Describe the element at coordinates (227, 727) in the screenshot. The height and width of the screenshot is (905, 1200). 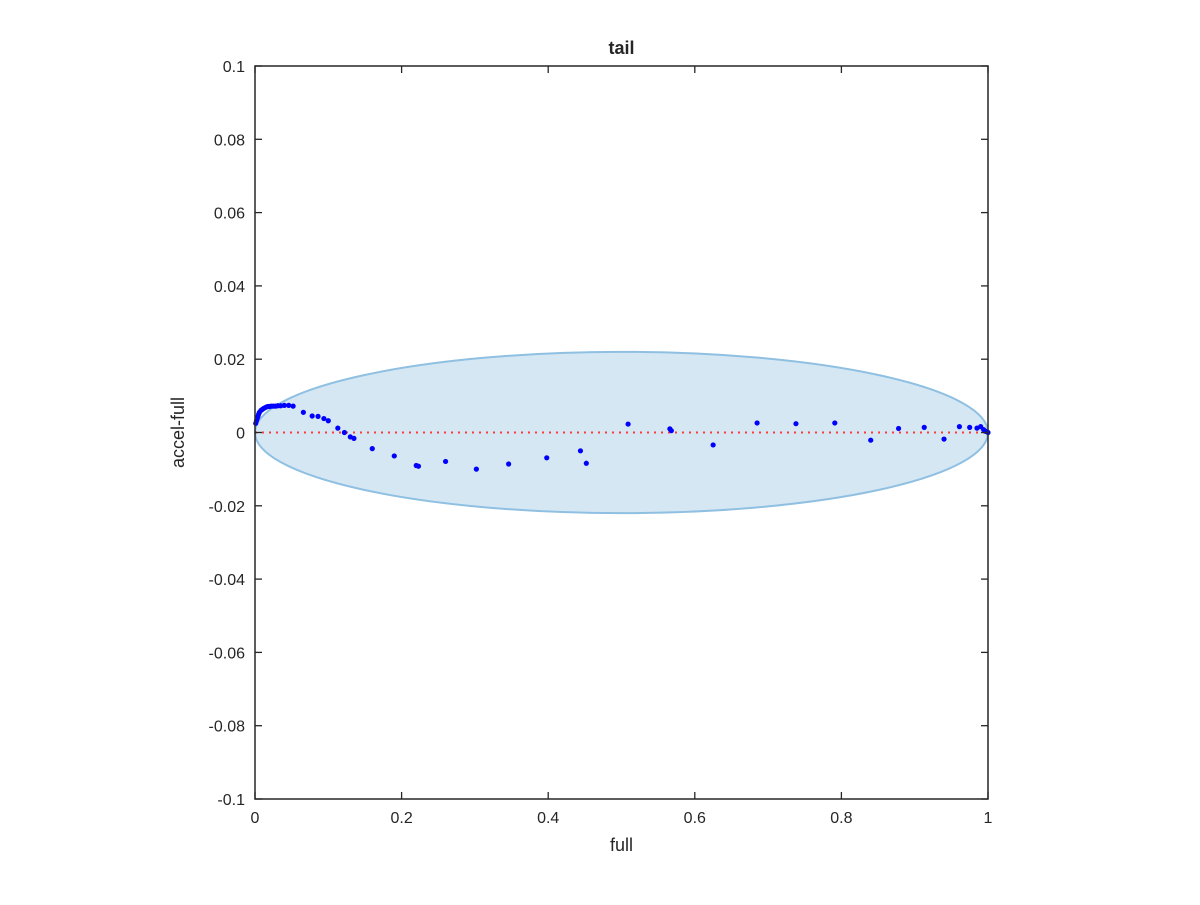
I see `y-tick-label: -0.08` at that location.